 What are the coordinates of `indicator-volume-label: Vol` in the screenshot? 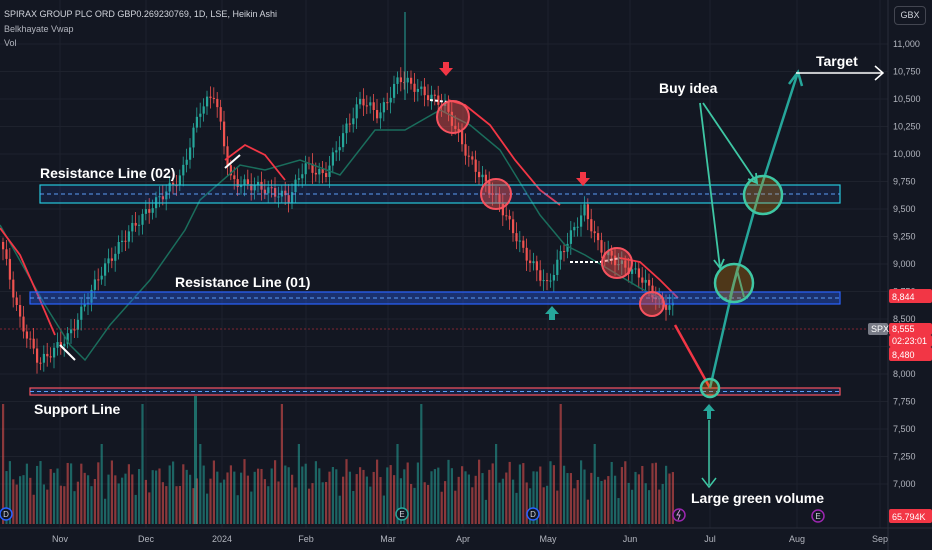 It's located at (10, 43).